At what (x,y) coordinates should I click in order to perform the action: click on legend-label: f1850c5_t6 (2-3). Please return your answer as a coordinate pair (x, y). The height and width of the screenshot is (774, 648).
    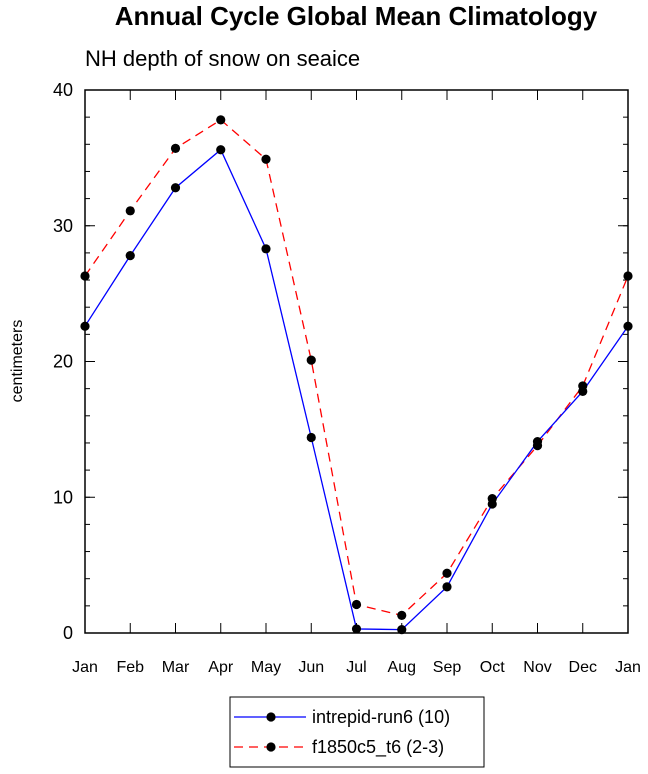
    Looking at the image, I should click on (378, 747).